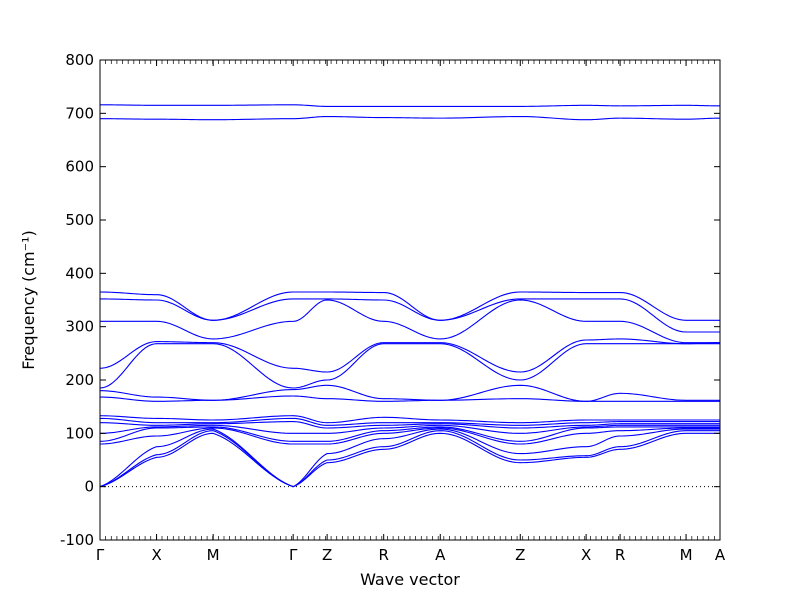 The height and width of the screenshot is (600, 800). What do you see at coordinates (79, 273) in the screenshot?
I see `y-tick-label: 400` at bounding box center [79, 273].